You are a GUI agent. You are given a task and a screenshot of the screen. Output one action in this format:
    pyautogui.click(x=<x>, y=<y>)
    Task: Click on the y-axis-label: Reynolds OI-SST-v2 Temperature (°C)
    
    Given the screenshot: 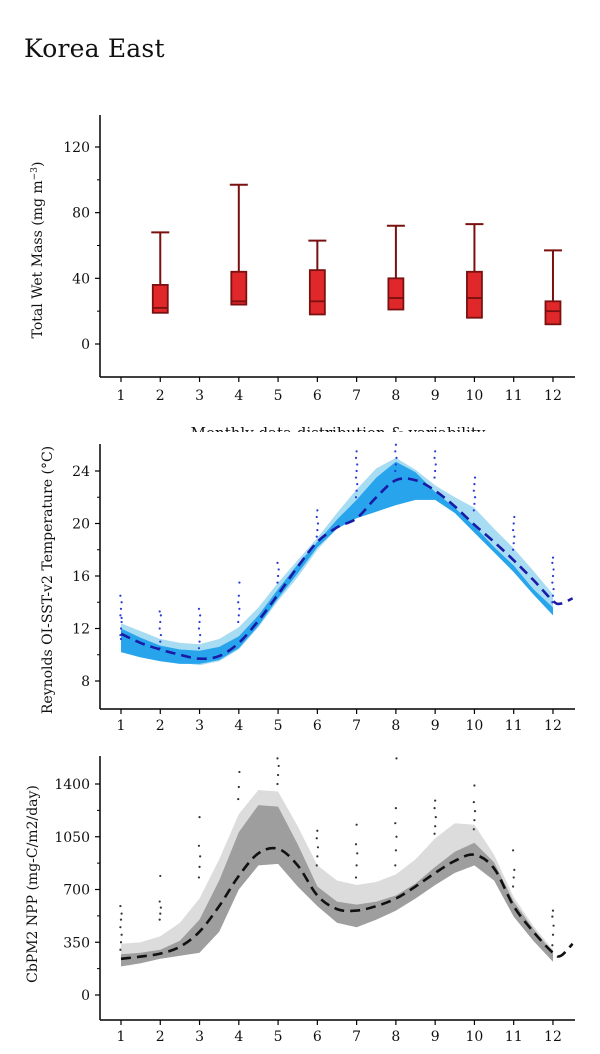 What is the action you would take?
    pyautogui.click(x=48, y=580)
    